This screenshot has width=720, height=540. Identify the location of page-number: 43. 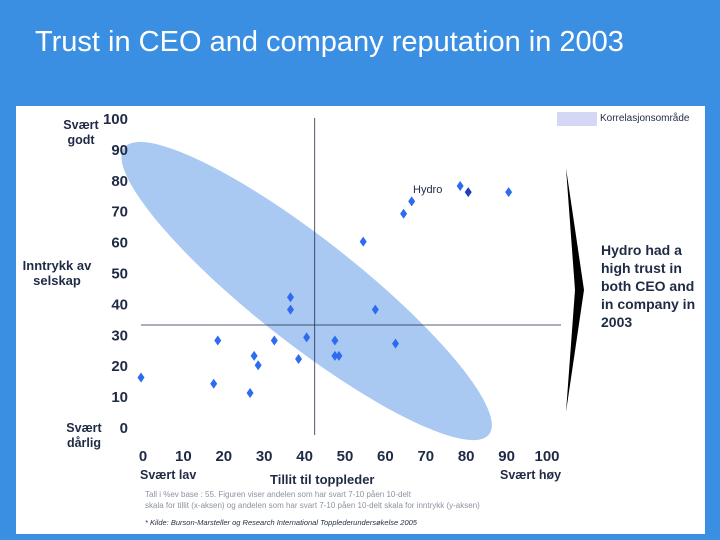
(682, 514).